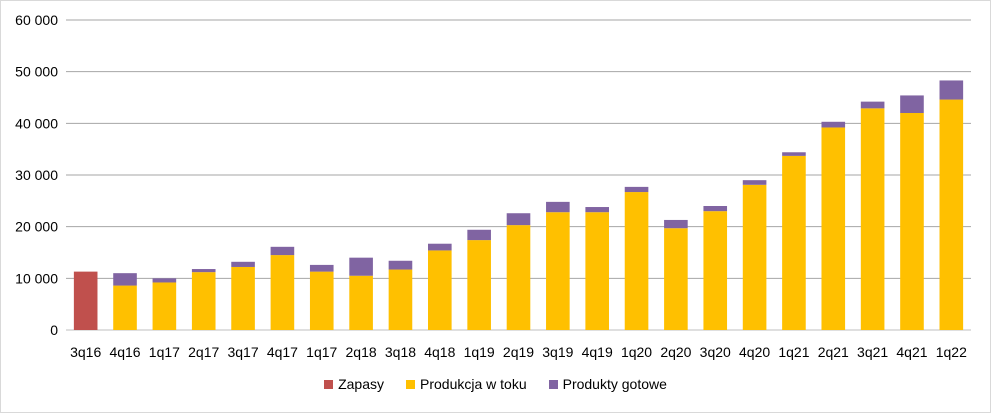  What do you see at coordinates (715, 352) in the screenshot?
I see `x-tick-label: 3q20` at bounding box center [715, 352].